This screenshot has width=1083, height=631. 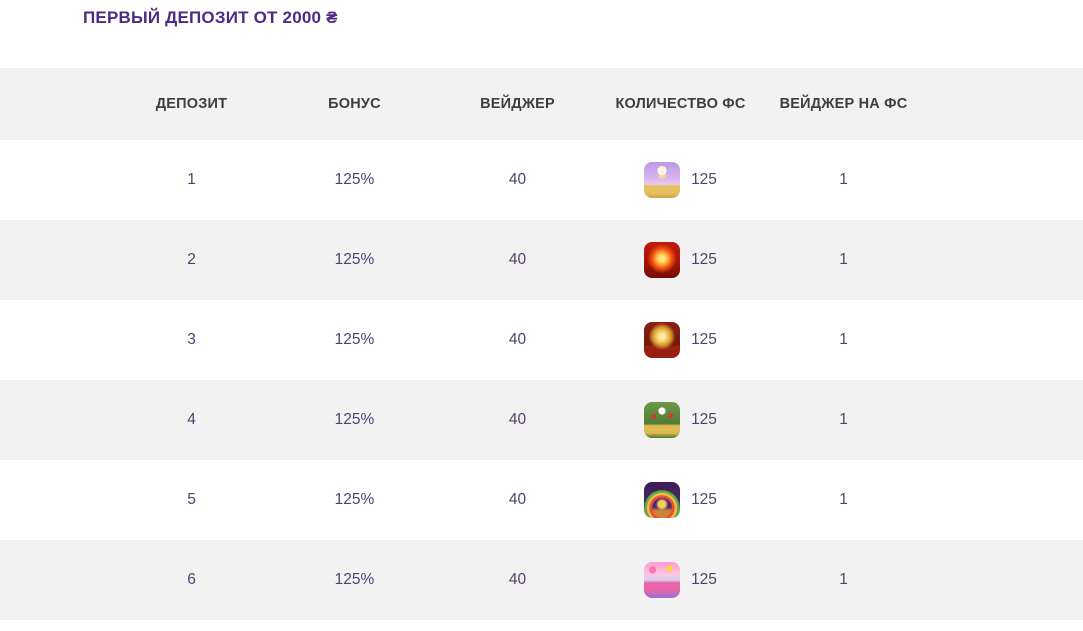 I want to click on cell-deposit: 1, so click(x=191, y=179).